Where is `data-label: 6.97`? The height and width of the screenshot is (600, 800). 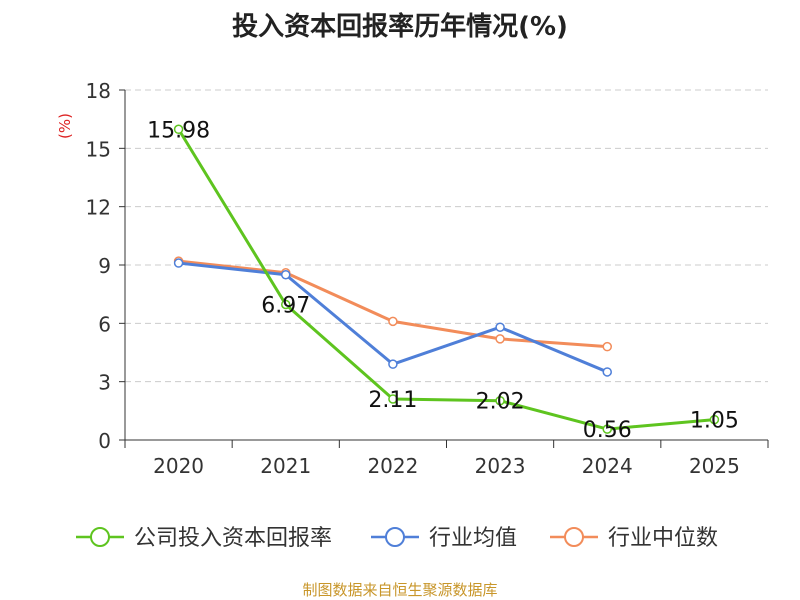
data-label: 6.97 is located at coordinates (285, 305).